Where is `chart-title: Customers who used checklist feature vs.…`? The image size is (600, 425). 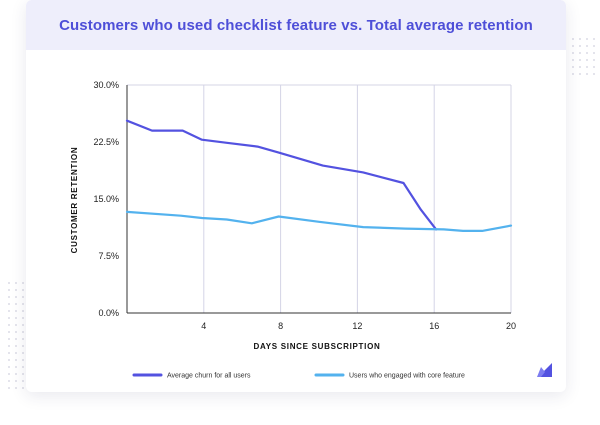 chart-title: Customers who used checklist feature vs.… is located at coordinates (296, 25).